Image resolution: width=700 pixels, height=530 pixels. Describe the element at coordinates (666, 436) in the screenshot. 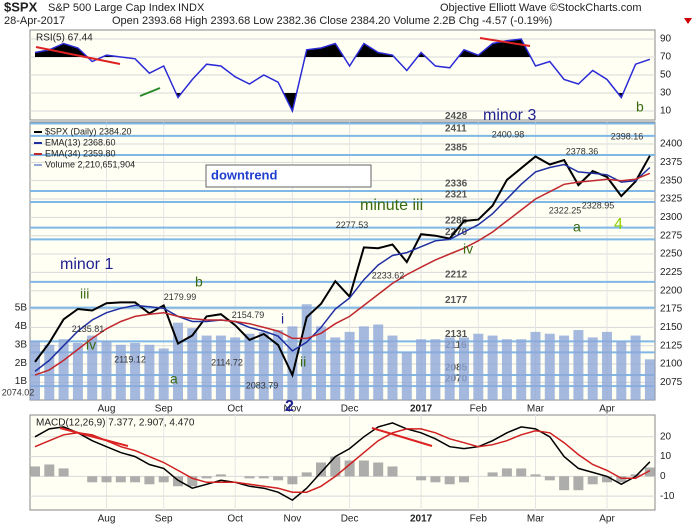

I see `y-tick-label: 20` at that location.